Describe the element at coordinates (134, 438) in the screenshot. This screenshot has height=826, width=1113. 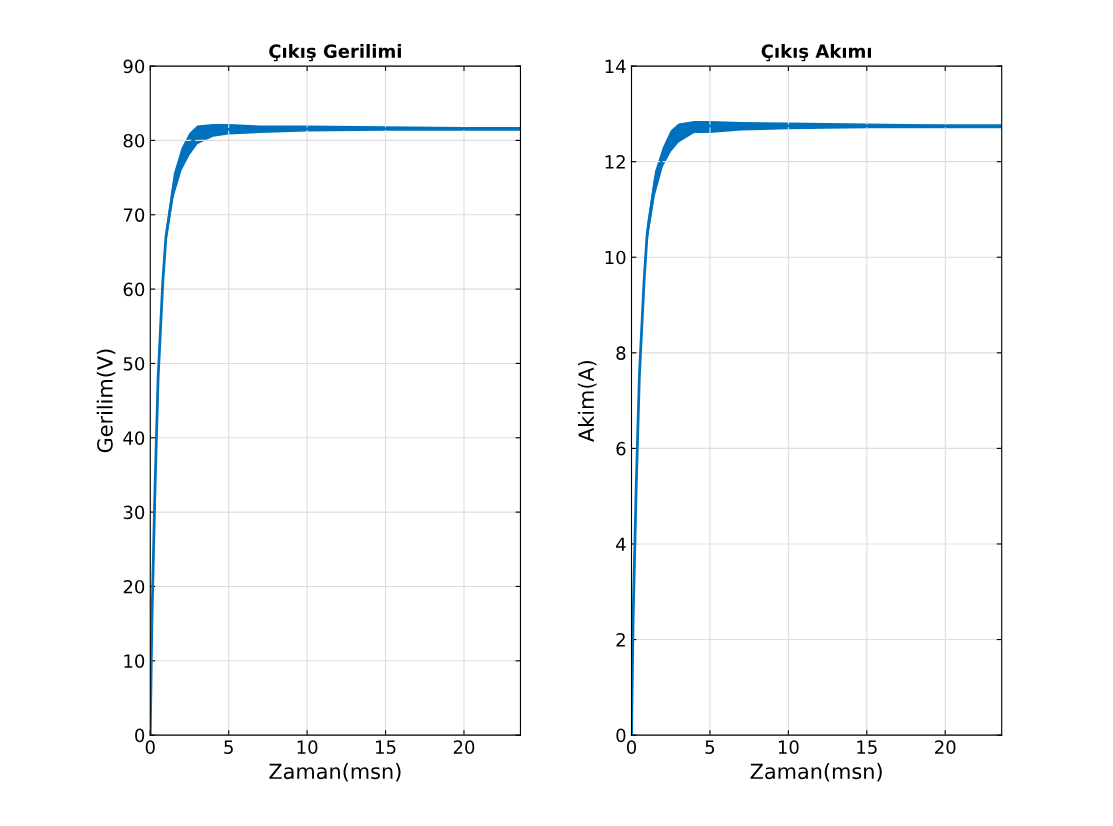
I see `y-tick-label: 40` at that location.